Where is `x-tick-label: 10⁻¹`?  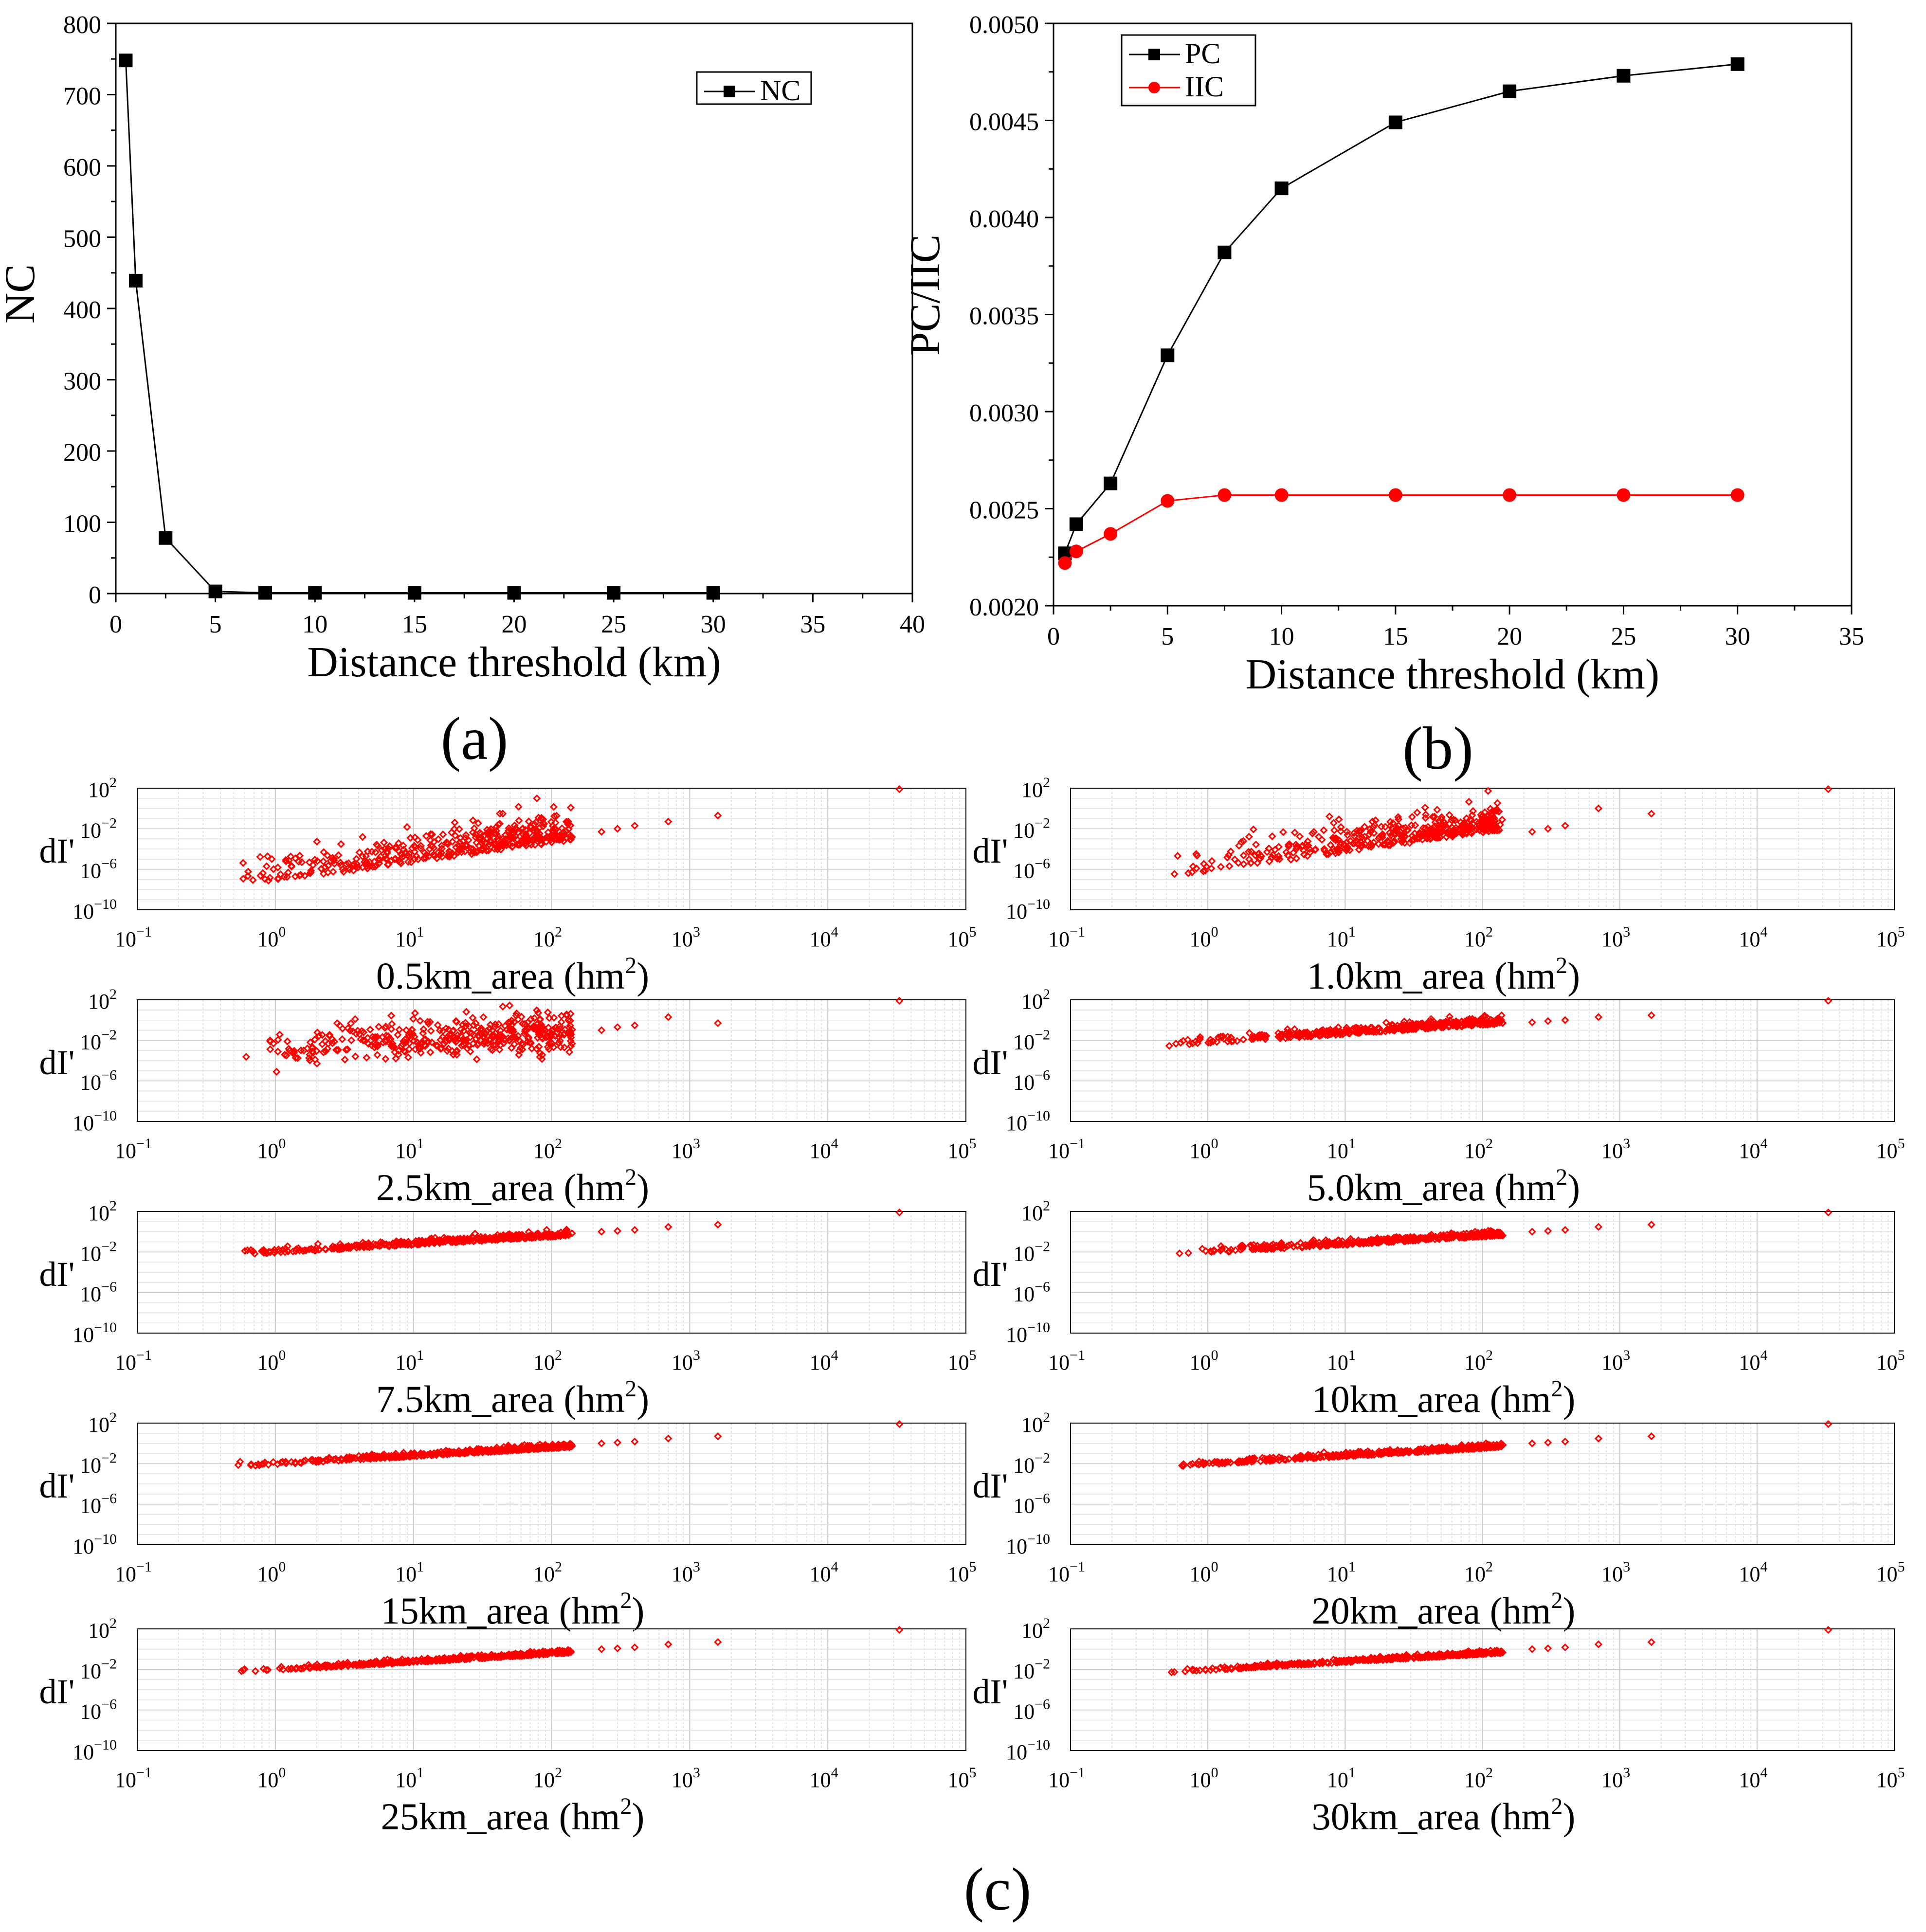 x-tick-label: 10⁻¹ is located at coordinates (133, 1149).